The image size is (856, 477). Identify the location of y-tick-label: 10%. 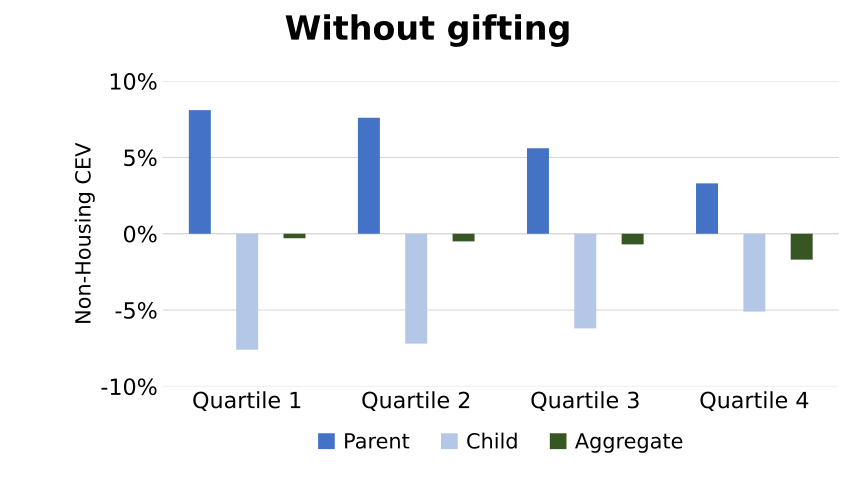
(133, 81).